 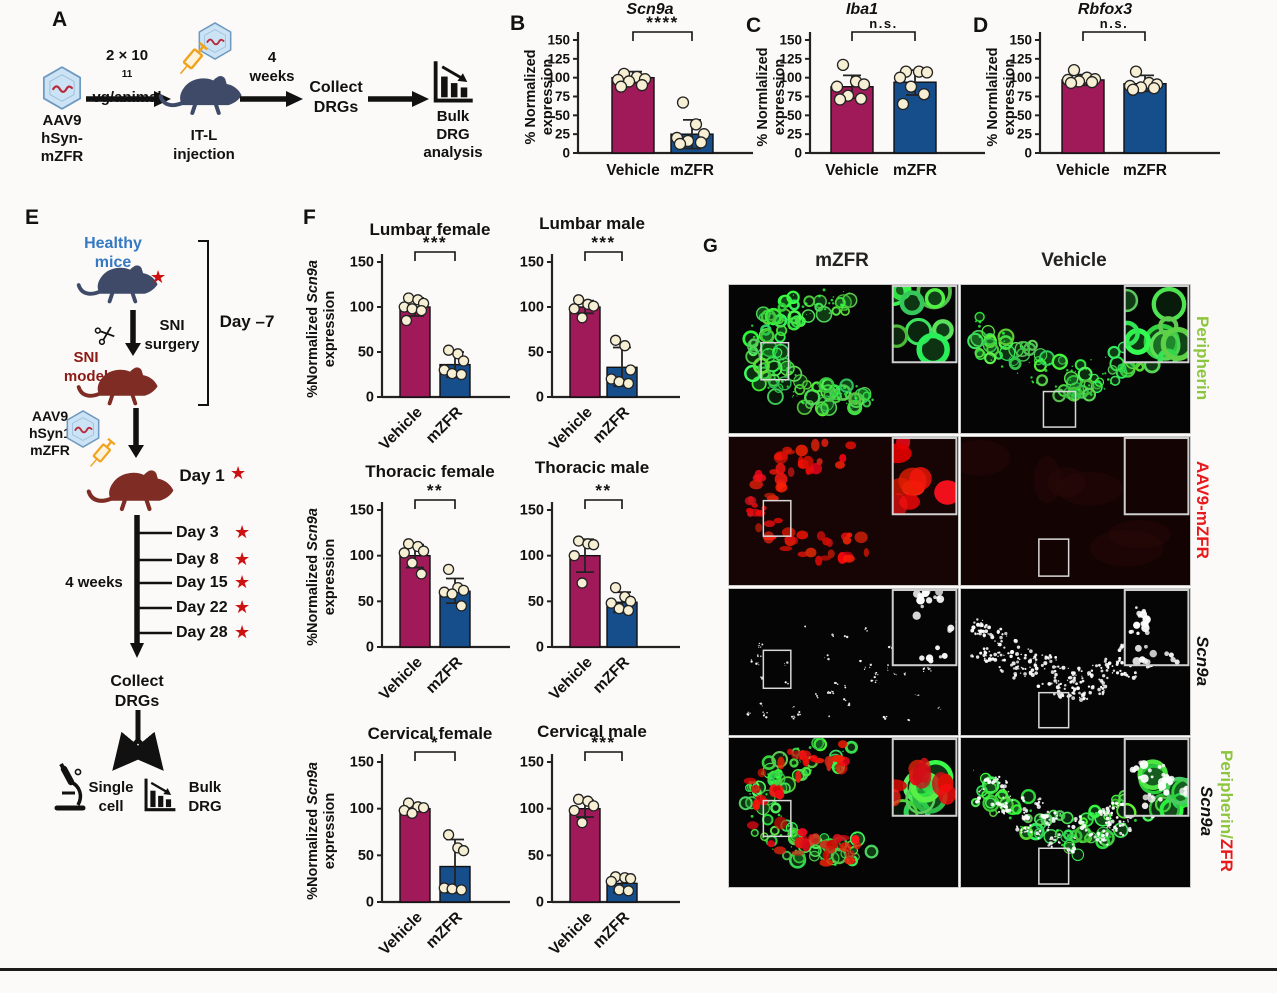 What do you see at coordinates (843, 359) in the screenshot?
I see `micrograph-mzfr-peripherin` at bounding box center [843, 359].